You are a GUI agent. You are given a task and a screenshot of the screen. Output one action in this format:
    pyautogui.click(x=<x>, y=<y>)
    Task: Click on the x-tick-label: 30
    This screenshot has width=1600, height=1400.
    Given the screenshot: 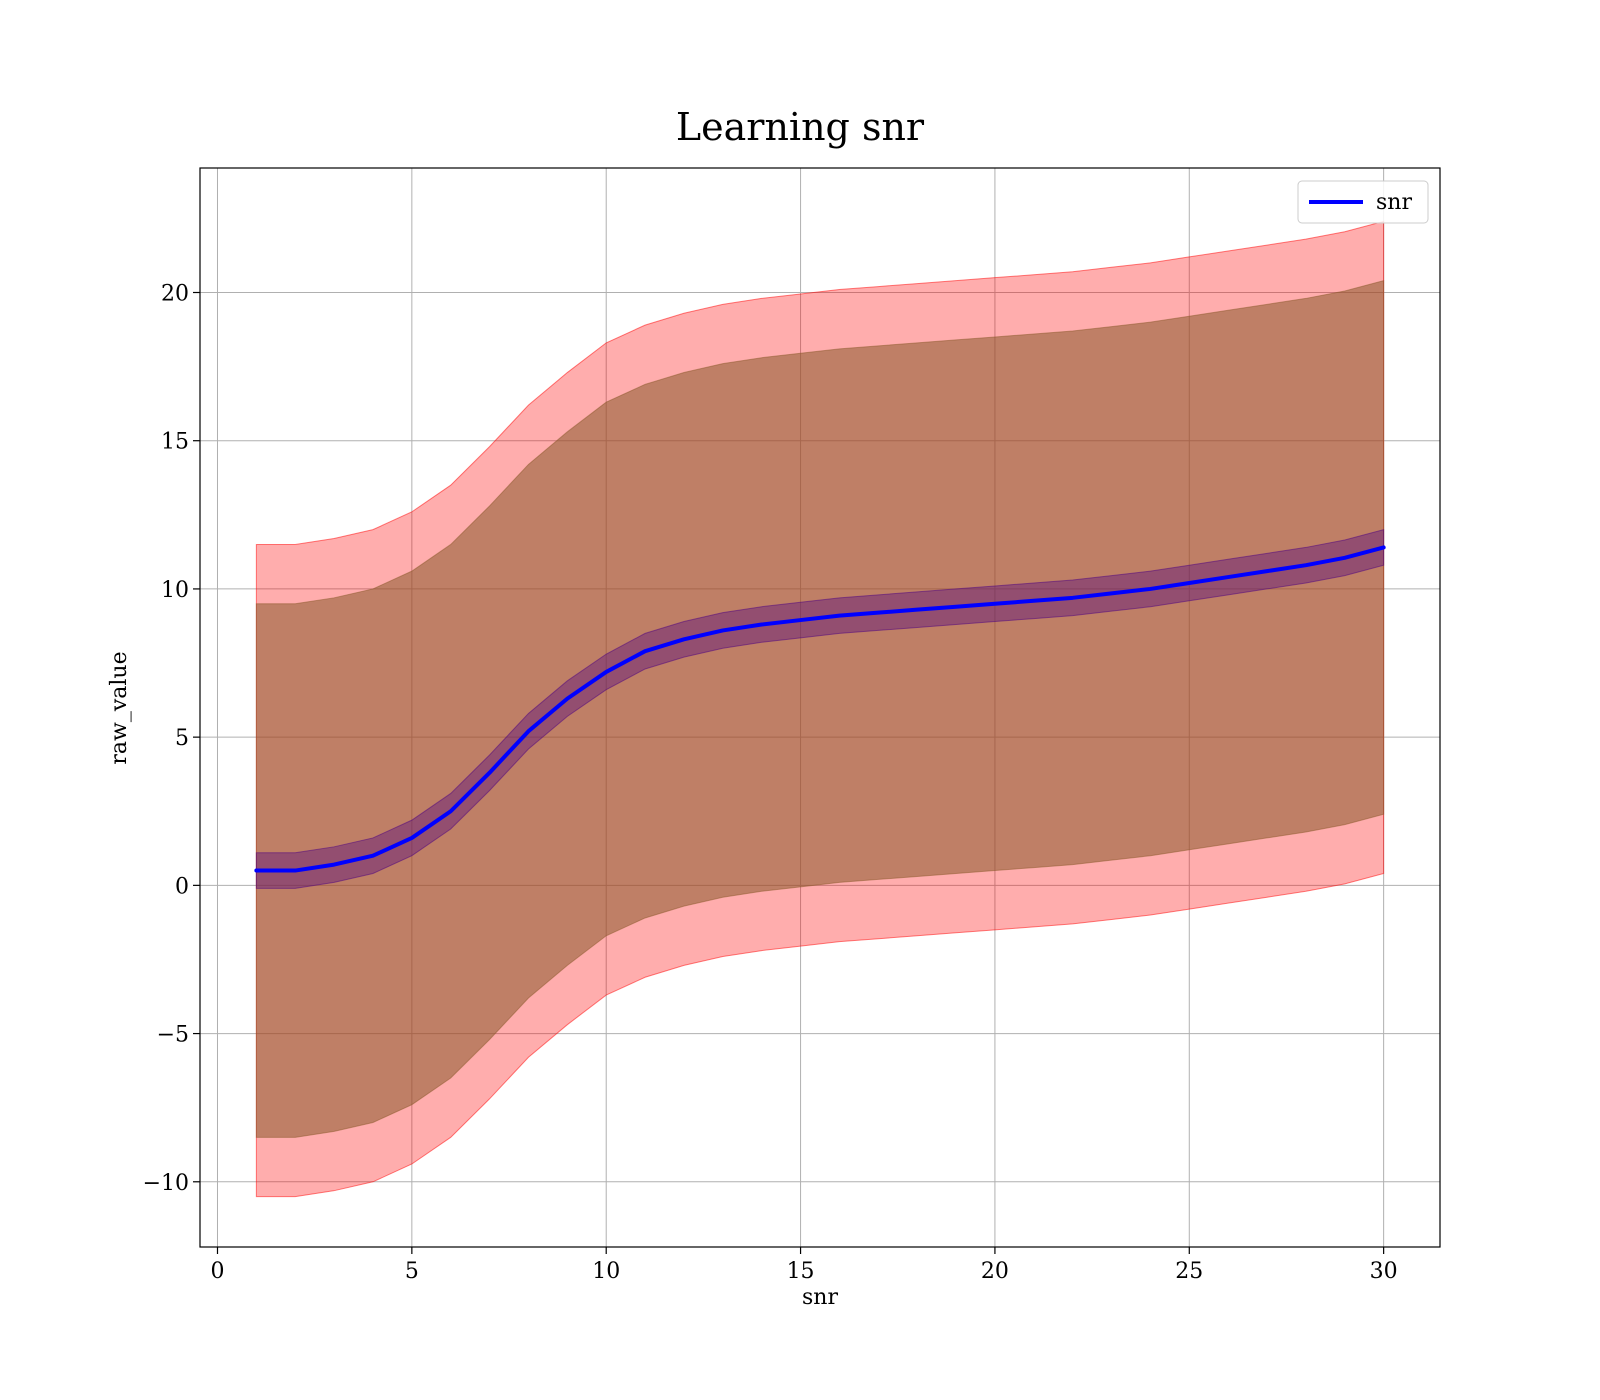 What is the action you would take?
    pyautogui.click(x=1384, y=1271)
    